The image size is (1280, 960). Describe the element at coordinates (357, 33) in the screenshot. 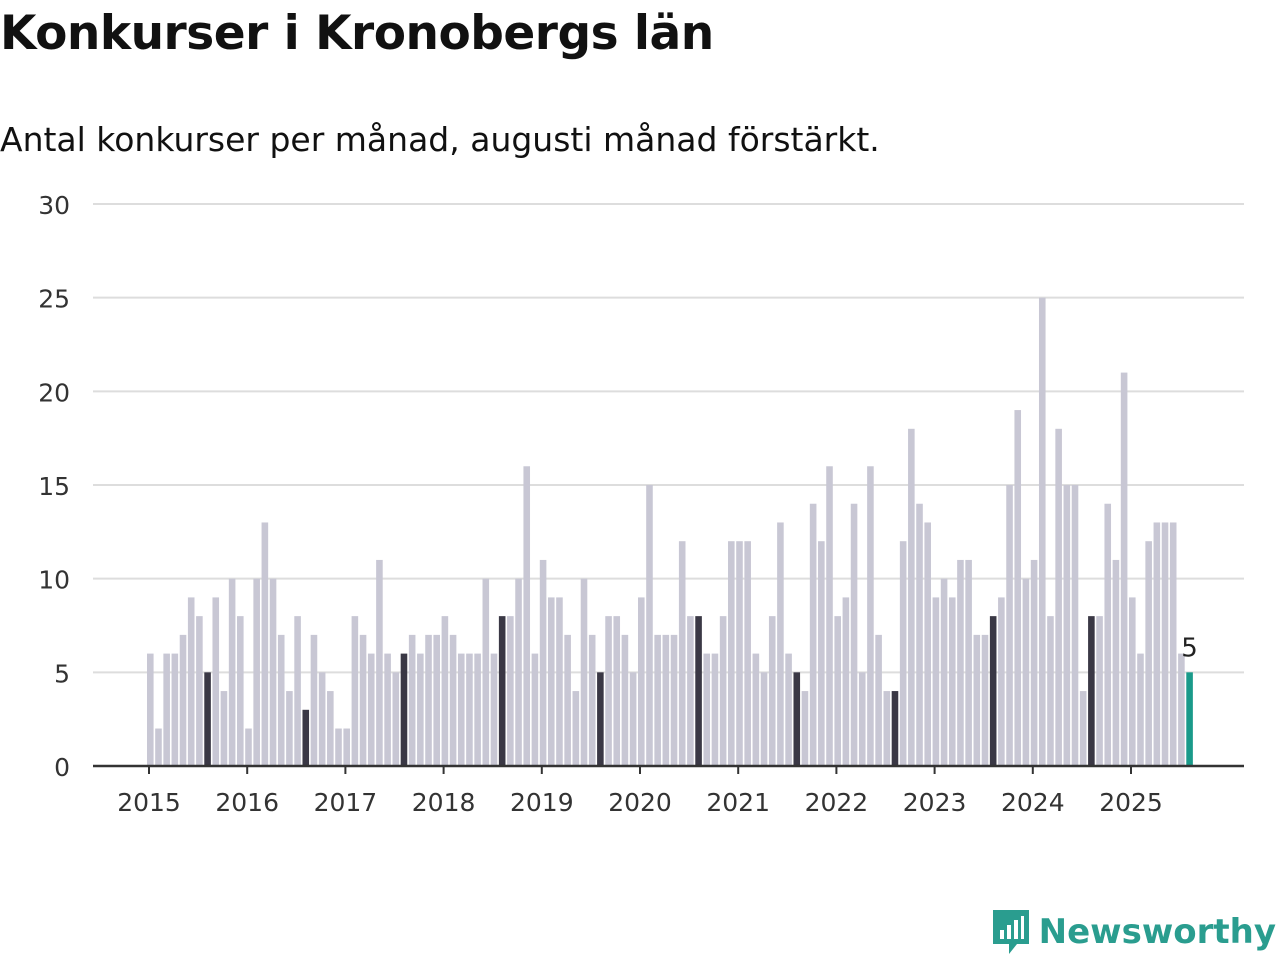

I see `chart-title: Konkurser i Kronobergs län` at that location.